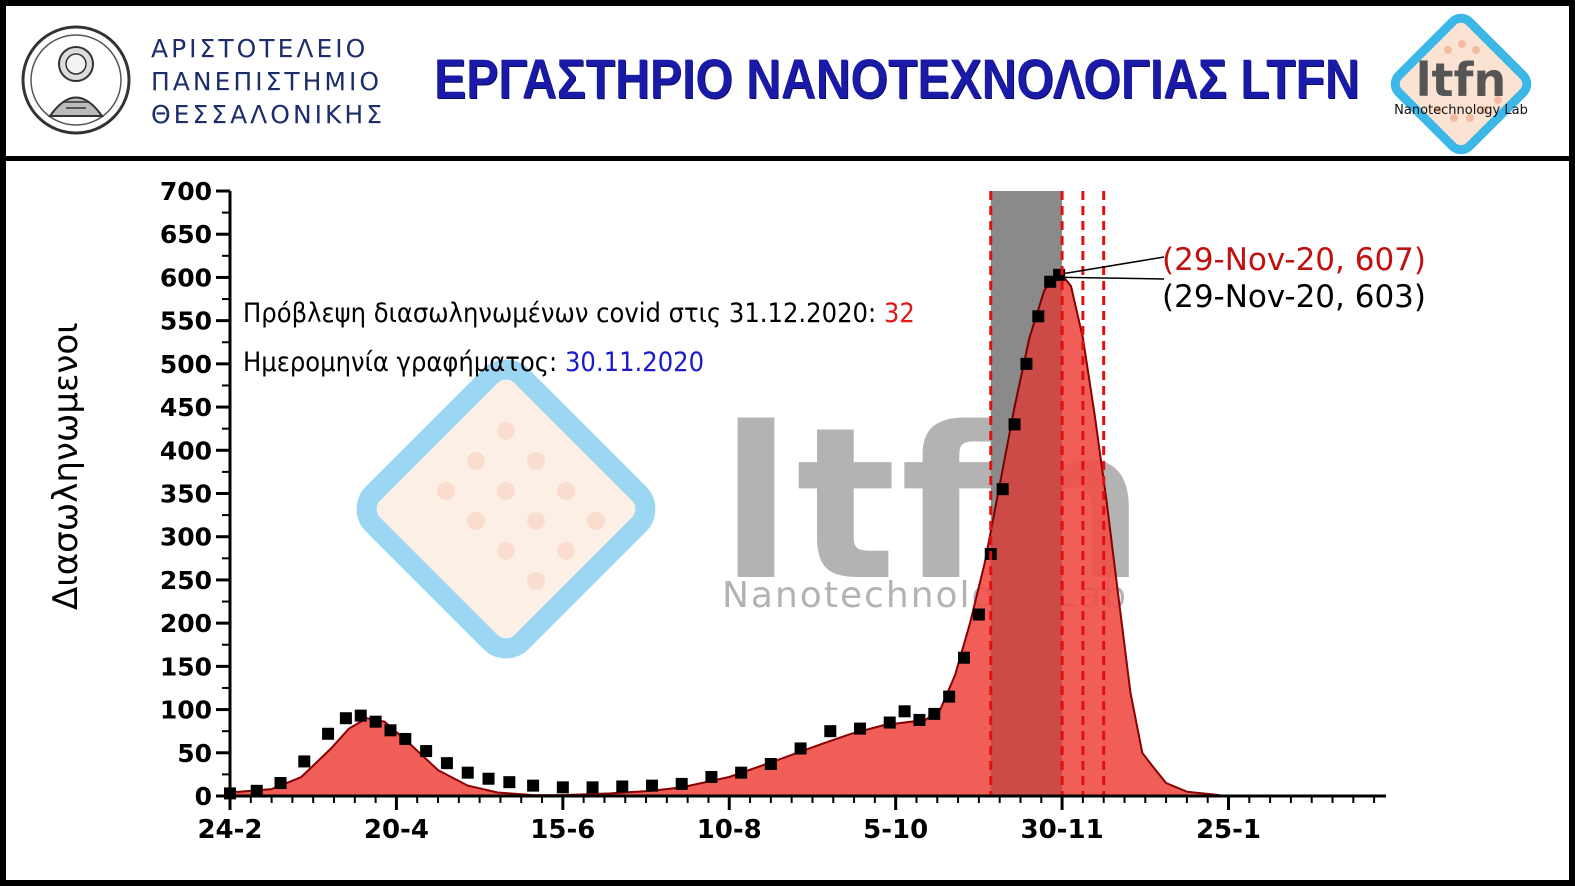 Image resolution: width=1575 pixels, height=886 pixels. I want to click on x-tick-label: 15-6, so click(562, 830).